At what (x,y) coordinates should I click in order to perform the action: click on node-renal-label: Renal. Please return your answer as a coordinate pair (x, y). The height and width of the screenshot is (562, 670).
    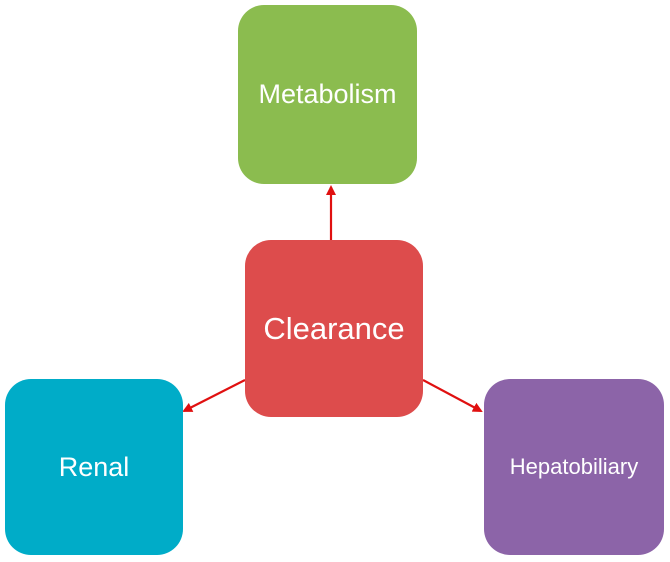
    Looking at the image, I should click on (94, 466).